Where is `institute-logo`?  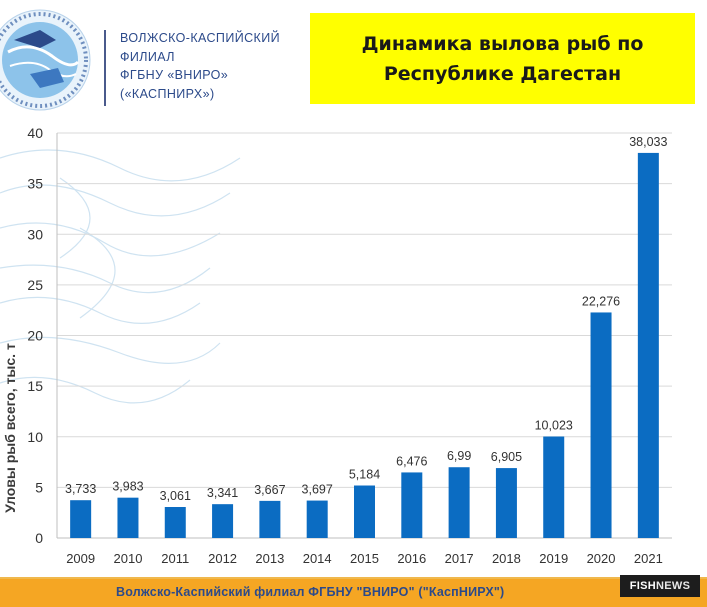 institute-logo is located at coordinates (45, 60).